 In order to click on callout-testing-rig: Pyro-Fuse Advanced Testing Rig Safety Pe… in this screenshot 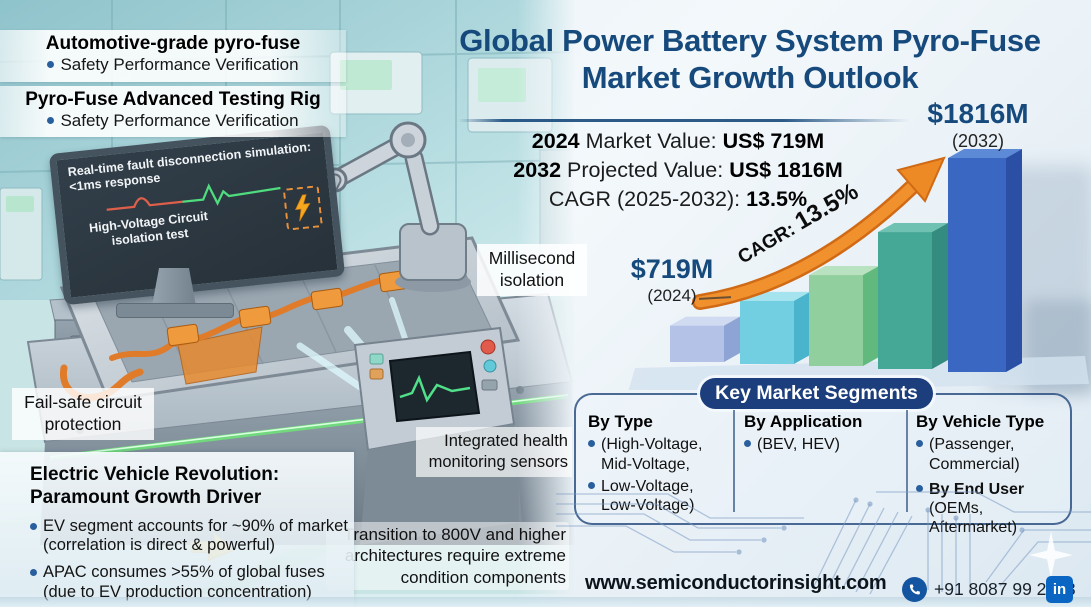, I will do `click(173, 111)`.